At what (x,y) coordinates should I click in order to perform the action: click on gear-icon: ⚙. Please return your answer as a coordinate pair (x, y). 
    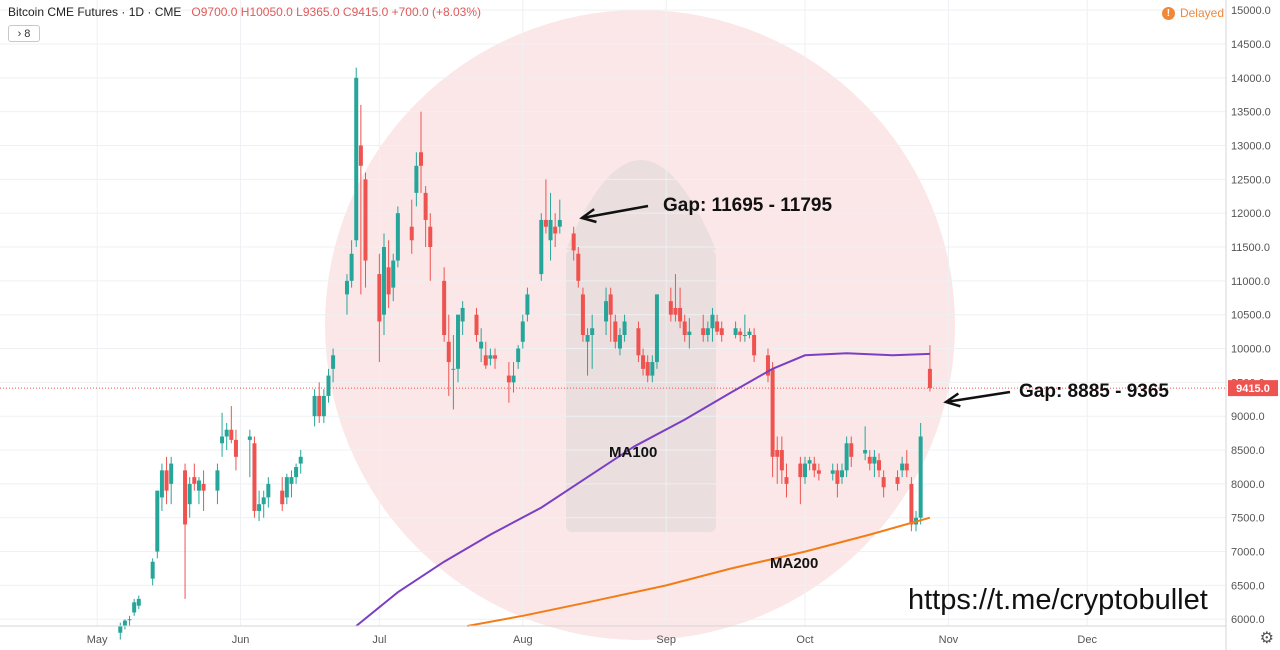
    Looking at the image, I should click on (1266, 638).